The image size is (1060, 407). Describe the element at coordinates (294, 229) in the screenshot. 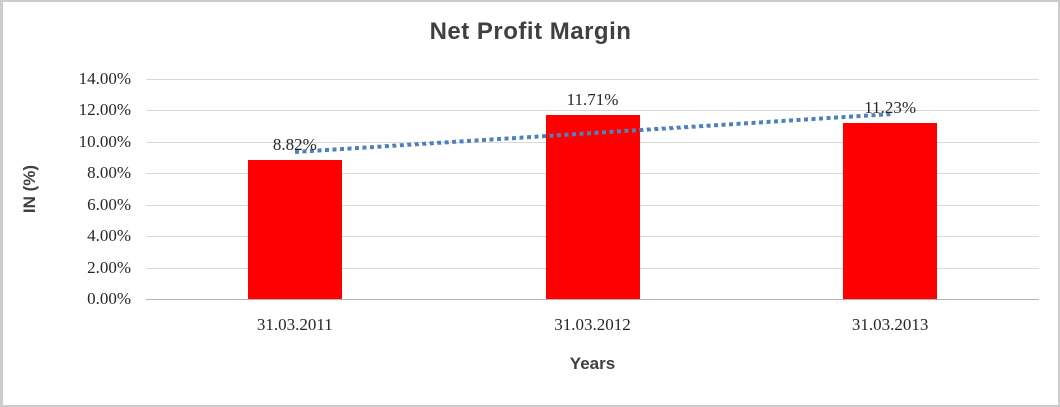

I see `bar-31.03.2011` at that location.